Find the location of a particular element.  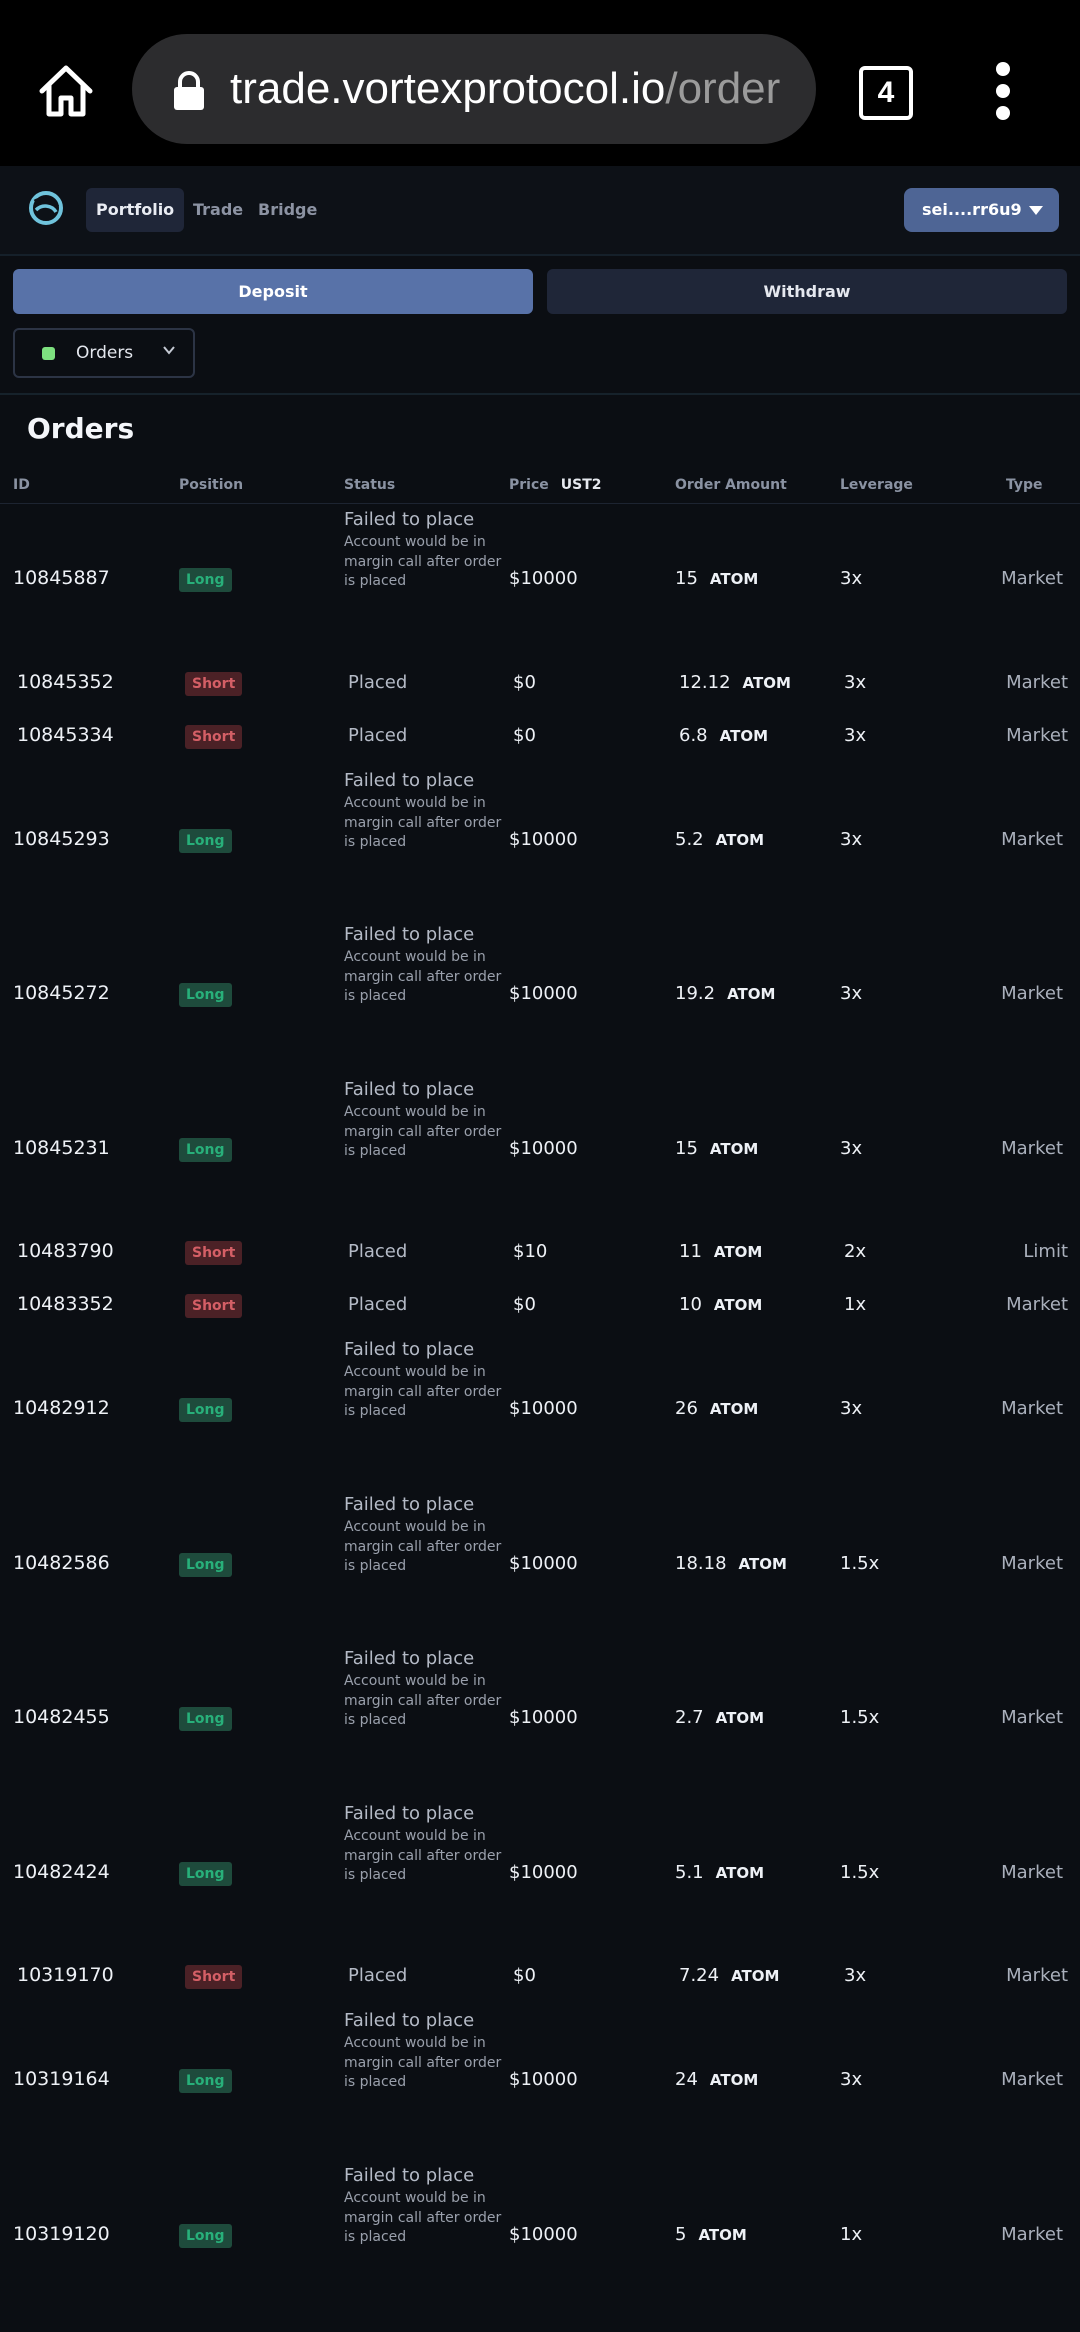

deposit-button: Deposit is located at coordinates (273, 291).